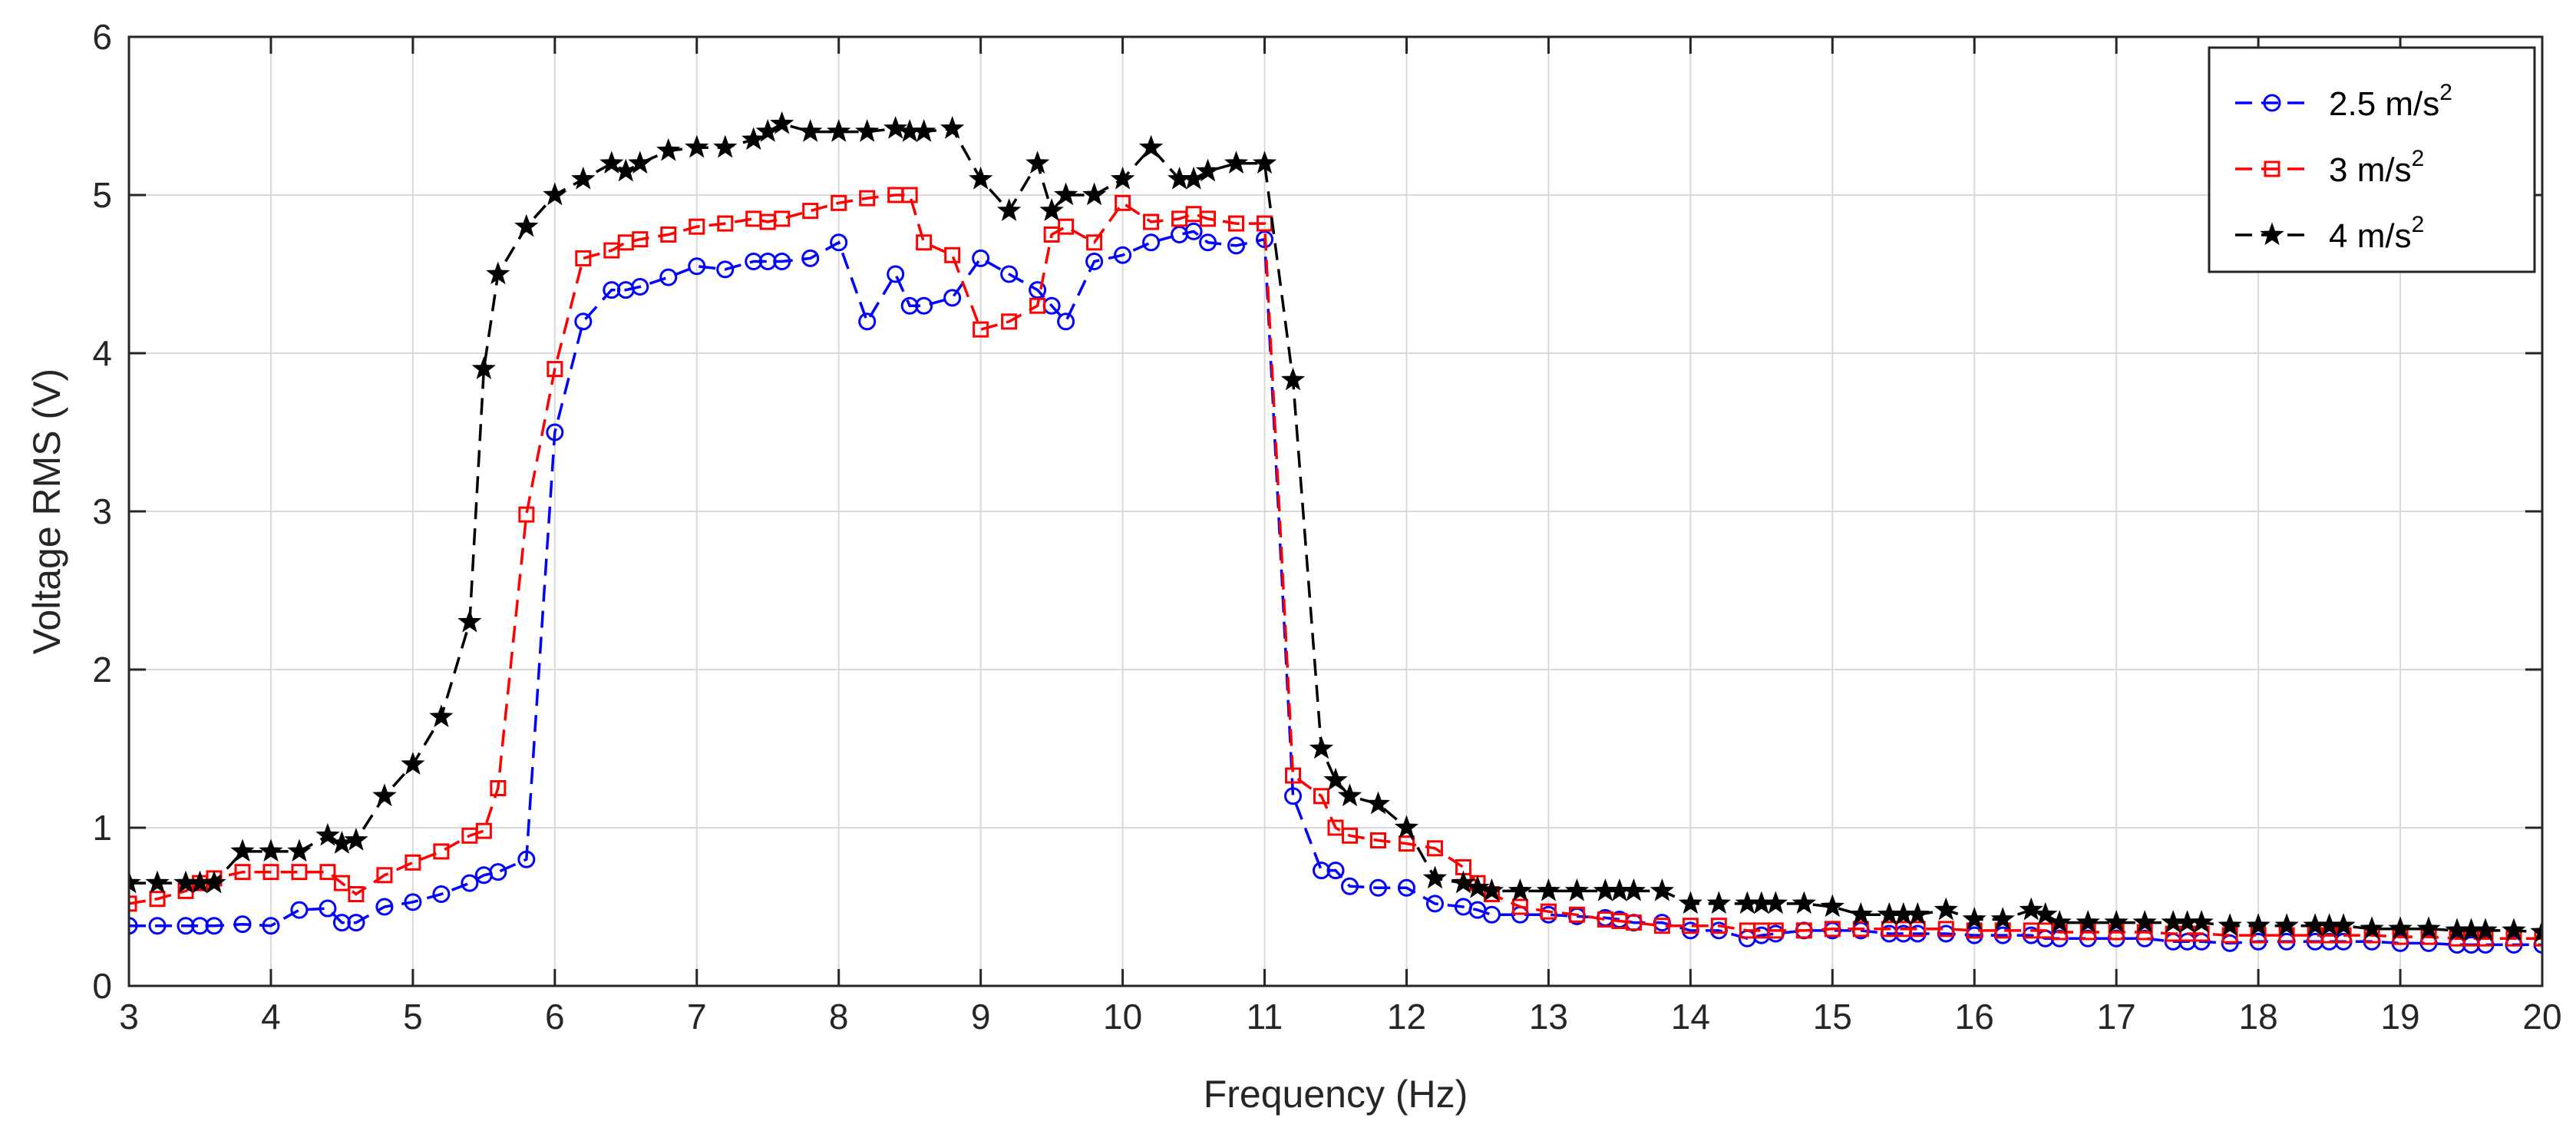 This screenshot has width=2576, height=1141. Describe the element at coordinates (1340, 1017) in the screenshot. I see `x-tick-labels: 3 4 5 6 7 8 9 10 11 12 13 14 15 16 17 18 19 20` at that location.